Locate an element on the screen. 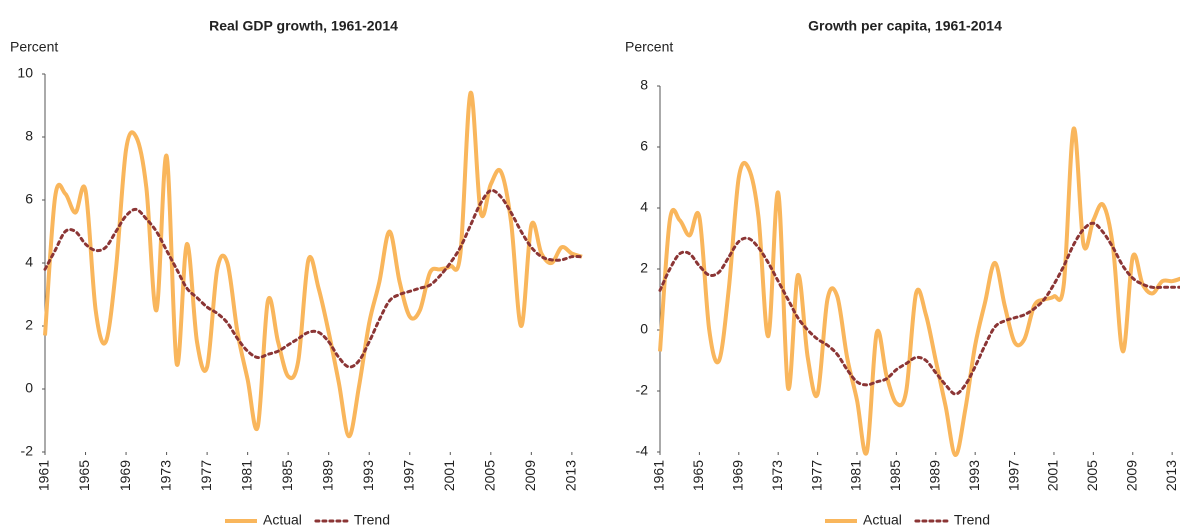  y-tick-label: -4 is located at coordinates (642, 451).